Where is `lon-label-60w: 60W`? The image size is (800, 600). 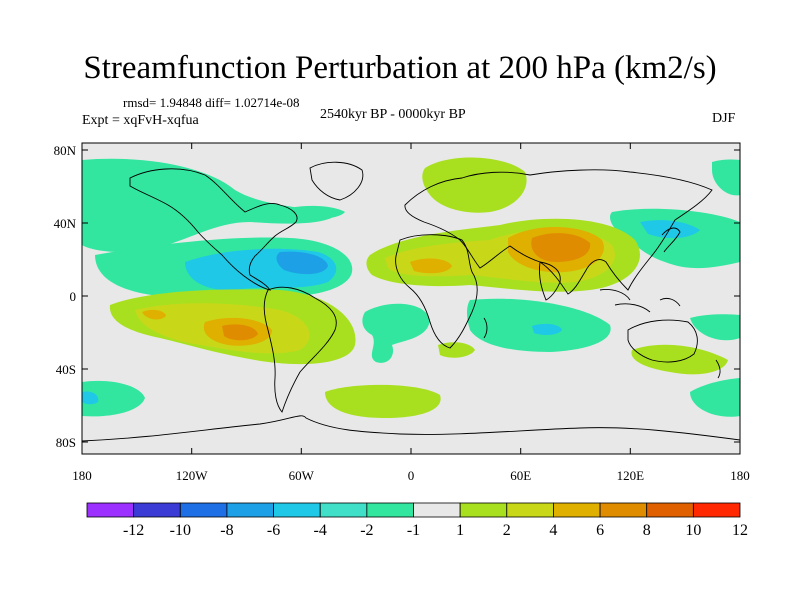 lon-label-60w: 60W is located at coordinates (302, 475).